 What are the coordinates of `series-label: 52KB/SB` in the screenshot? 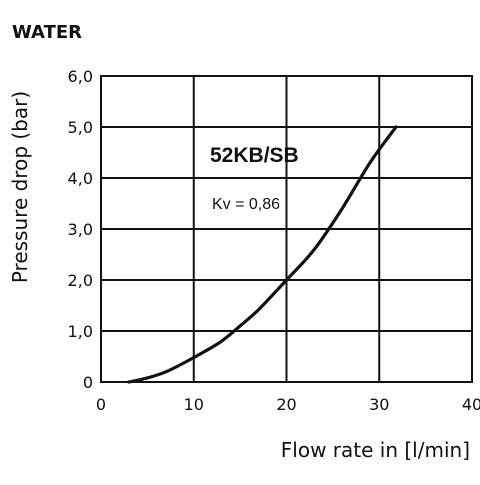 It's located at (254, 155).